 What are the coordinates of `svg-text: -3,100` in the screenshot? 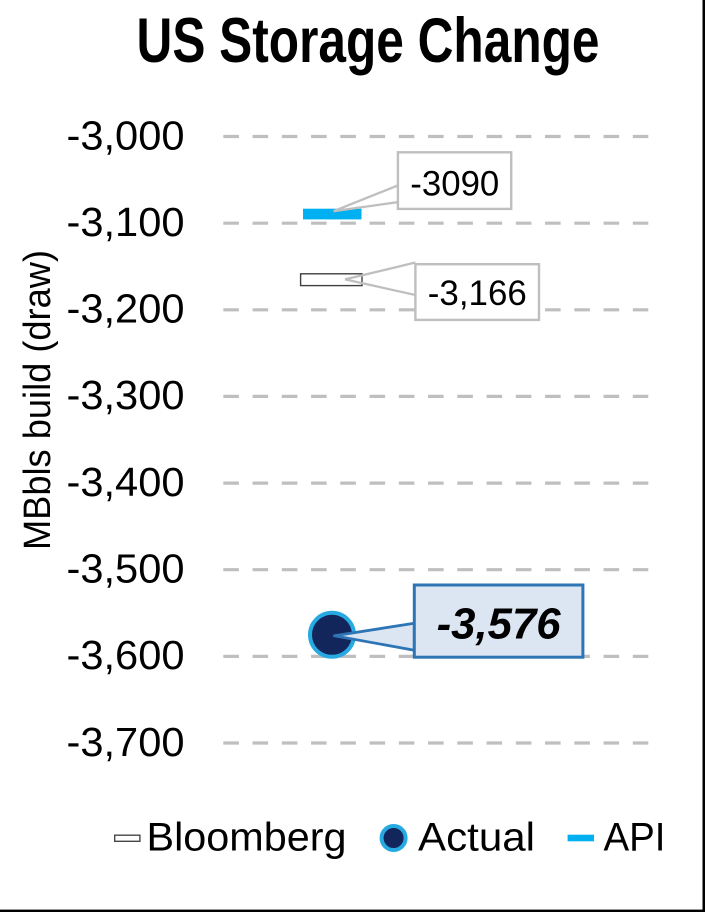 It's located at (126, 222).